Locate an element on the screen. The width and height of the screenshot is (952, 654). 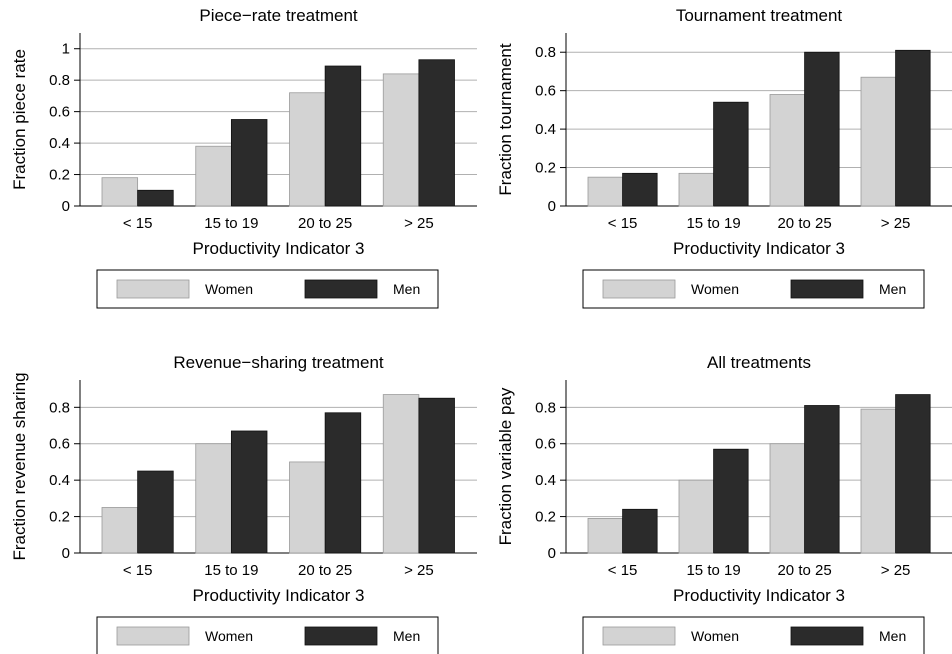
legend-box is located at coordinates (267, 635).